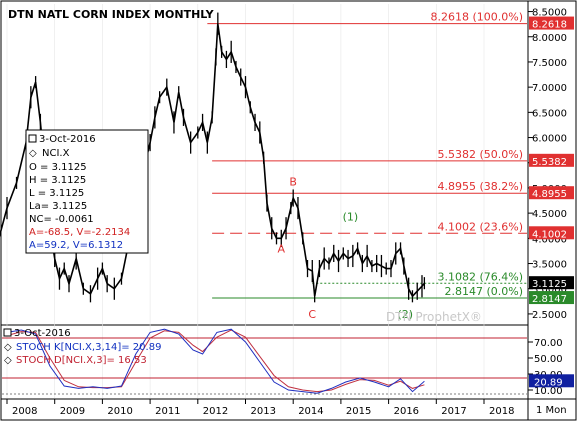 The height and width of the screenshot is (425, 577). Describe the element at coordinates (549, 315) in the screenshot. I see `y-tick-label: 2.5000` at that location.